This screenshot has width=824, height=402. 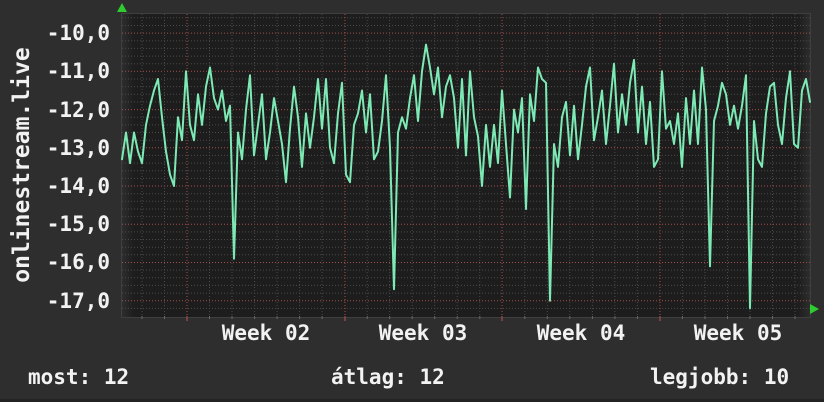 I want to click on stat-atlag: átlag: 12, so click(x=388, y=377).